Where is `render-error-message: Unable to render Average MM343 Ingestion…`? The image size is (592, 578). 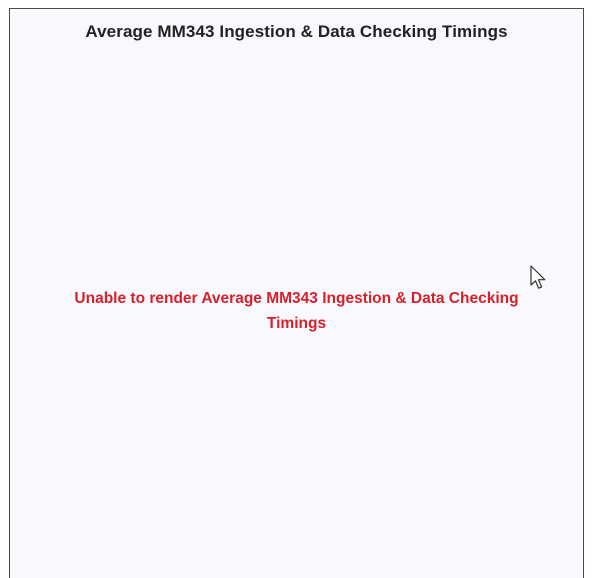
render-error-message: Unable to render Average MM343 Ingestion… is located at coordinates (296, 311).